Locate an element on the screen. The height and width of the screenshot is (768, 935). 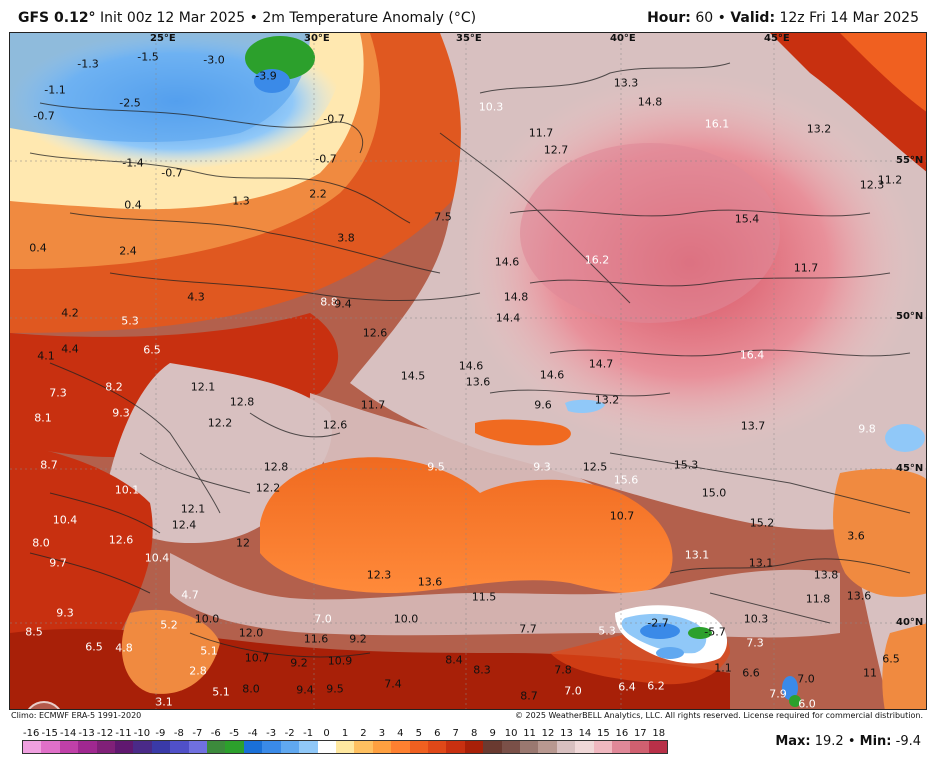
anomaly-value-label: 4.2 is located at coordinates (70, 313).